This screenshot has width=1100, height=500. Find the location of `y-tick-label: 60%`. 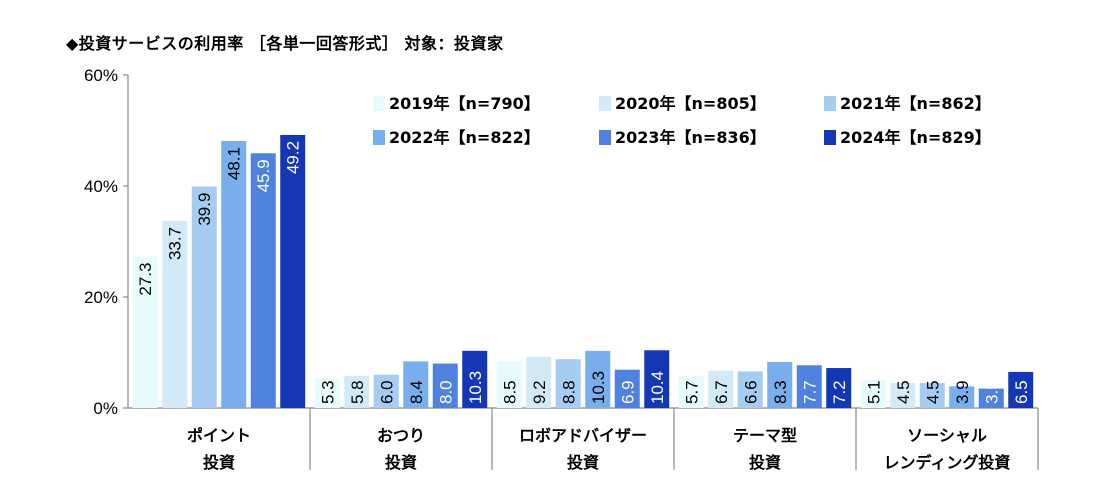

y-tick-label: 60% is located at coordinates (101, 75).